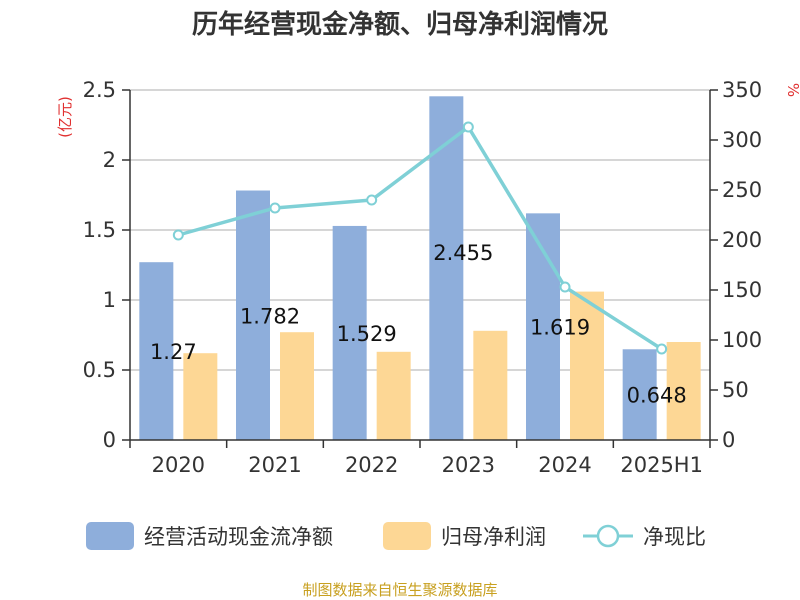  What do you see at coordinates (274, 465) in the screenshot?
I see `x-axis-tick-label: 2021` at bounding box center [274, 465].